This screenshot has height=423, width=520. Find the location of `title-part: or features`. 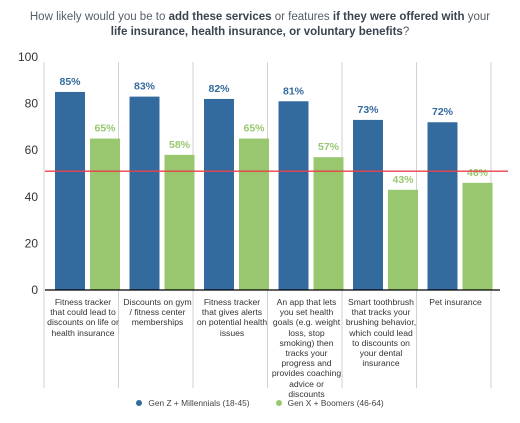

title-part: or features is located at coordinates (302, 17).